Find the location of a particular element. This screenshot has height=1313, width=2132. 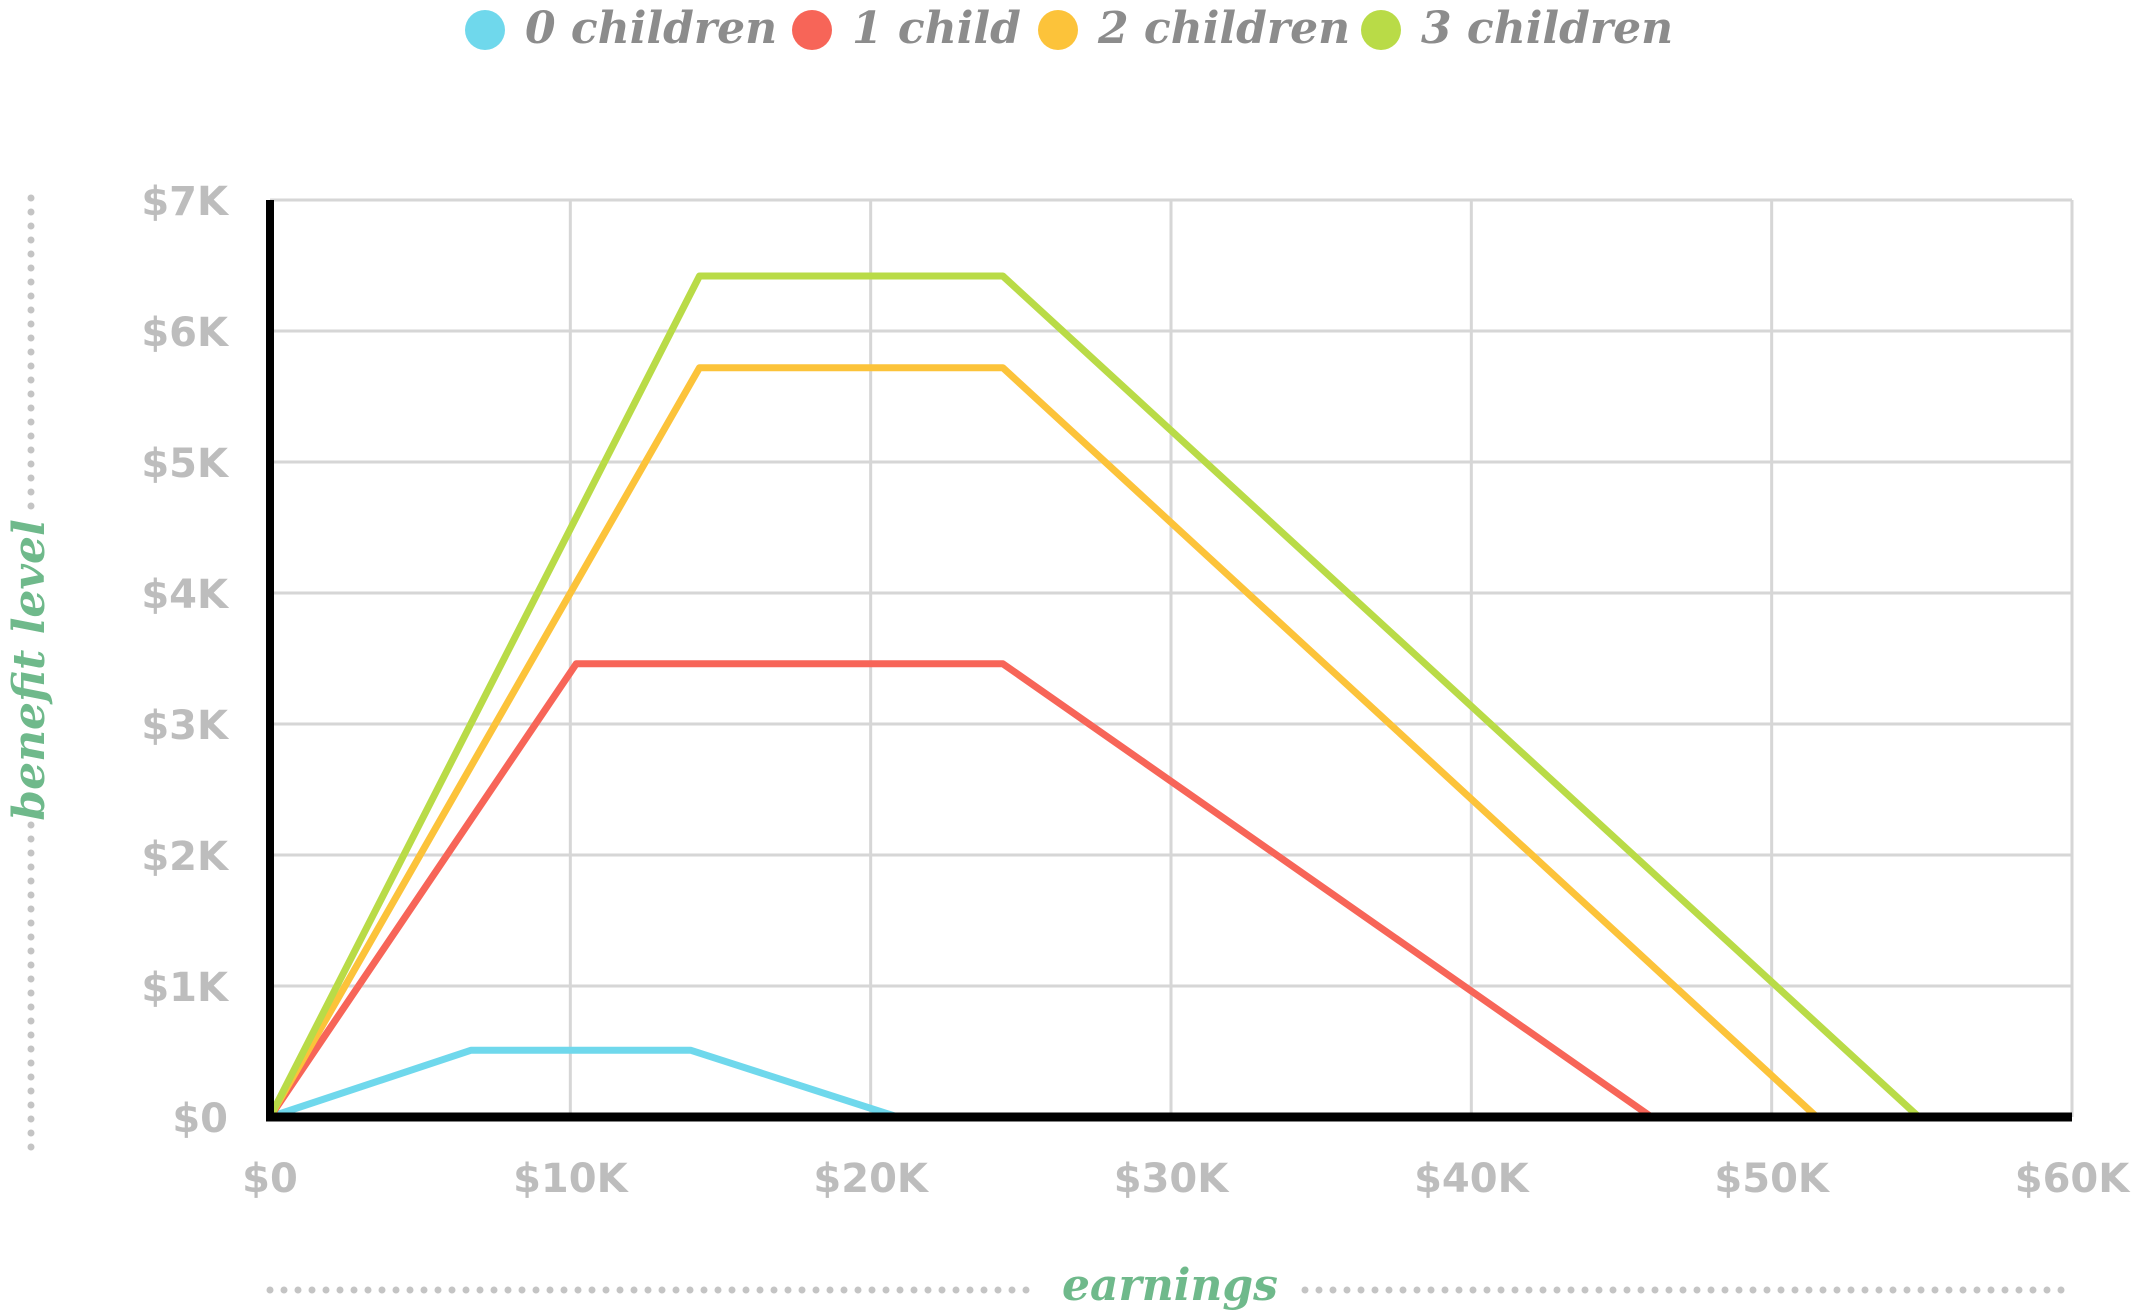

legend-label-0: 0 children is located at coordinates (651, 28).